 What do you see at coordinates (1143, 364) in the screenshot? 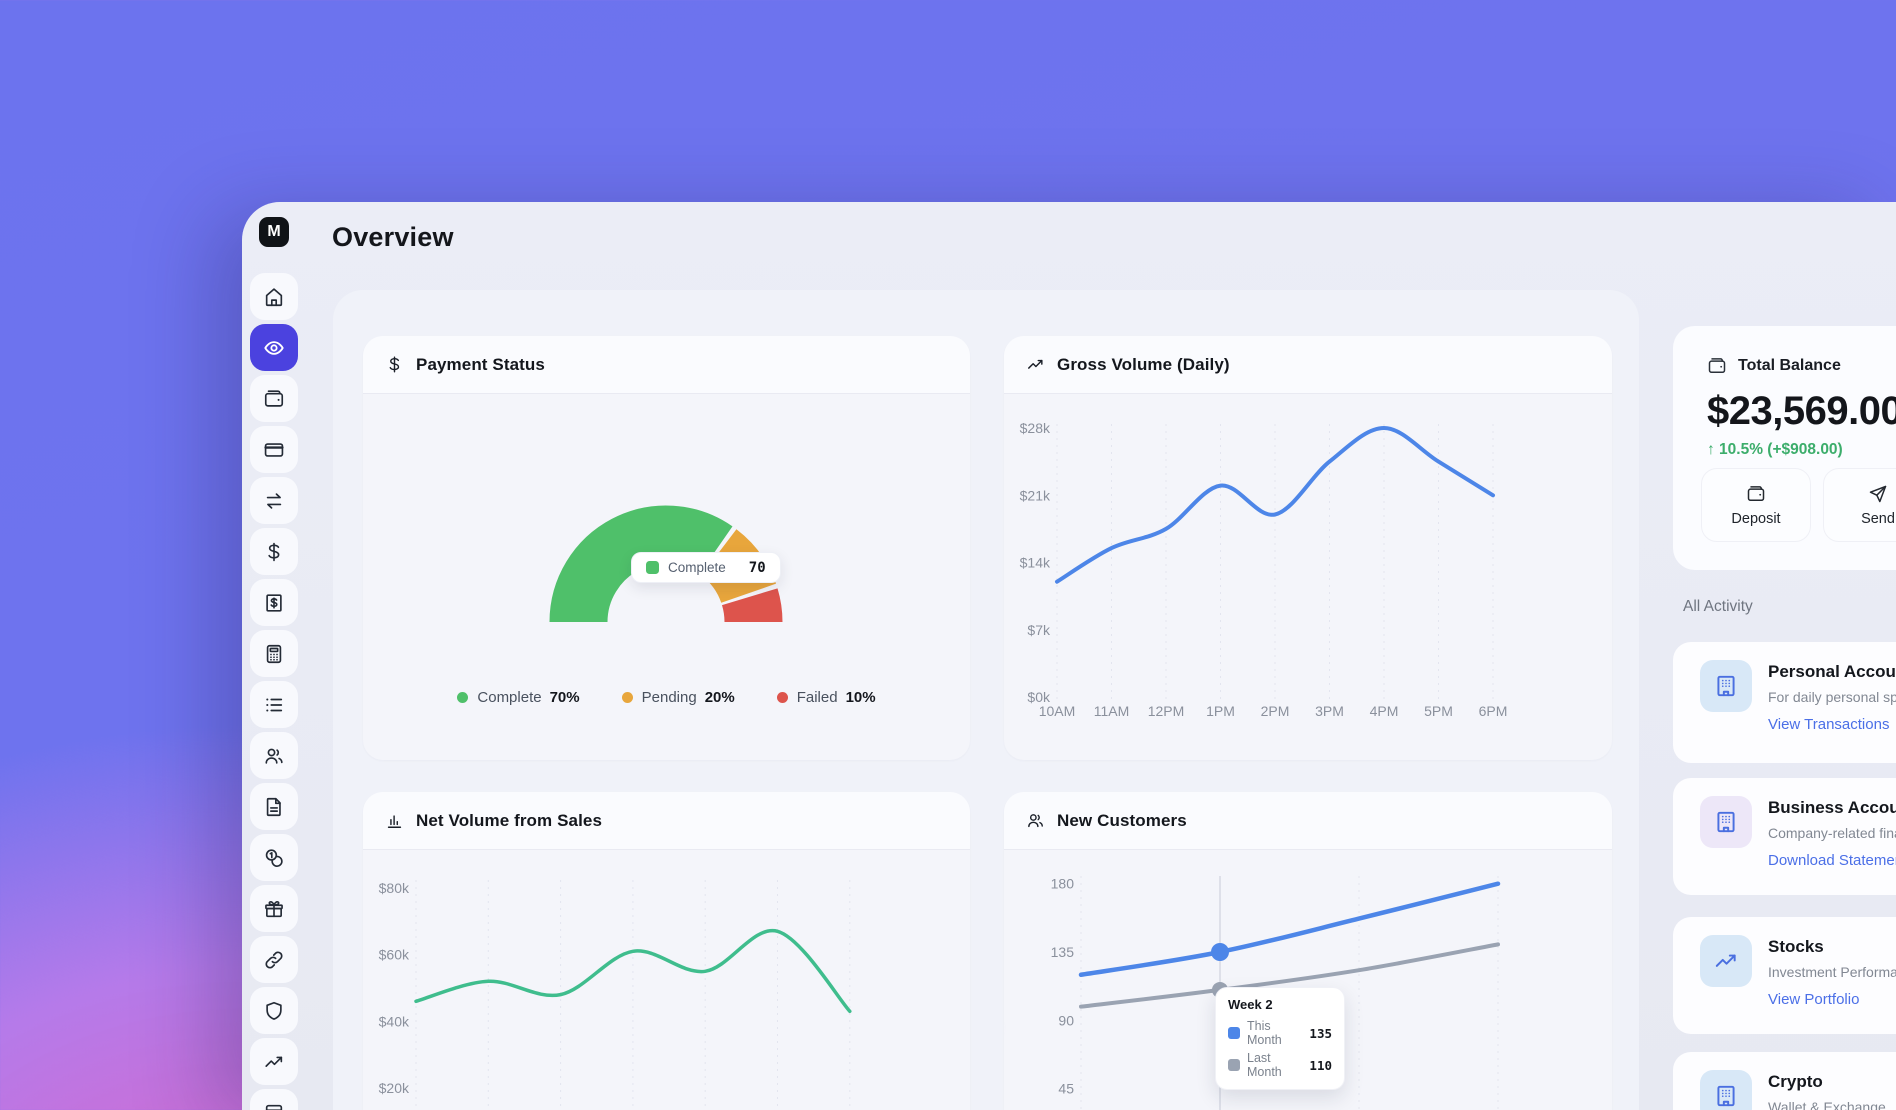
I see `card-title: Gross Volume (Daily)` at bounding box center [1143, 364].